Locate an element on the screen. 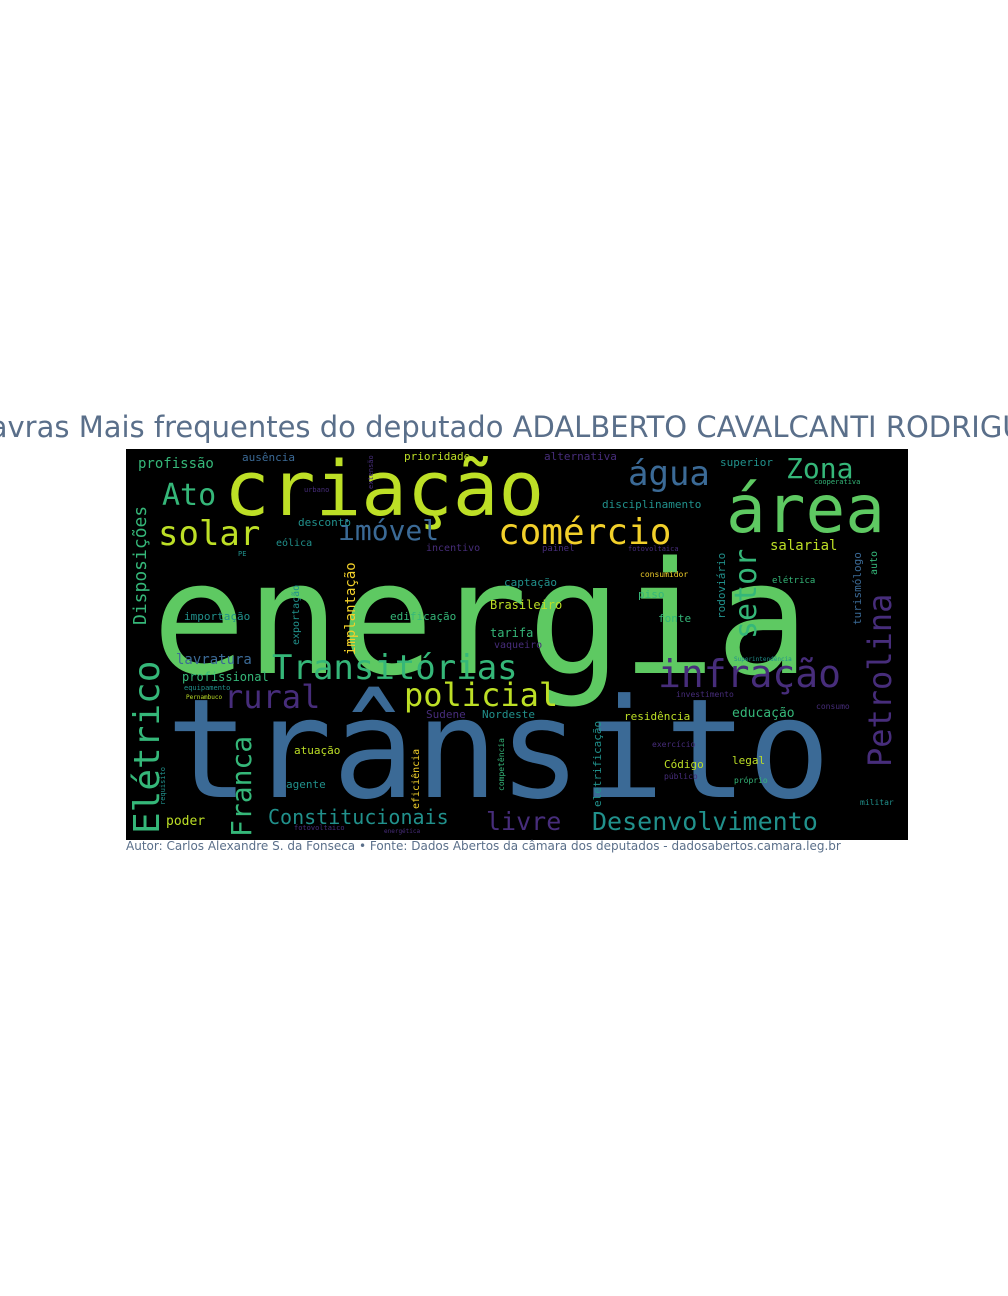  word-desenvolvimento: Desenvolvimento is located at coordinates (705, 821).